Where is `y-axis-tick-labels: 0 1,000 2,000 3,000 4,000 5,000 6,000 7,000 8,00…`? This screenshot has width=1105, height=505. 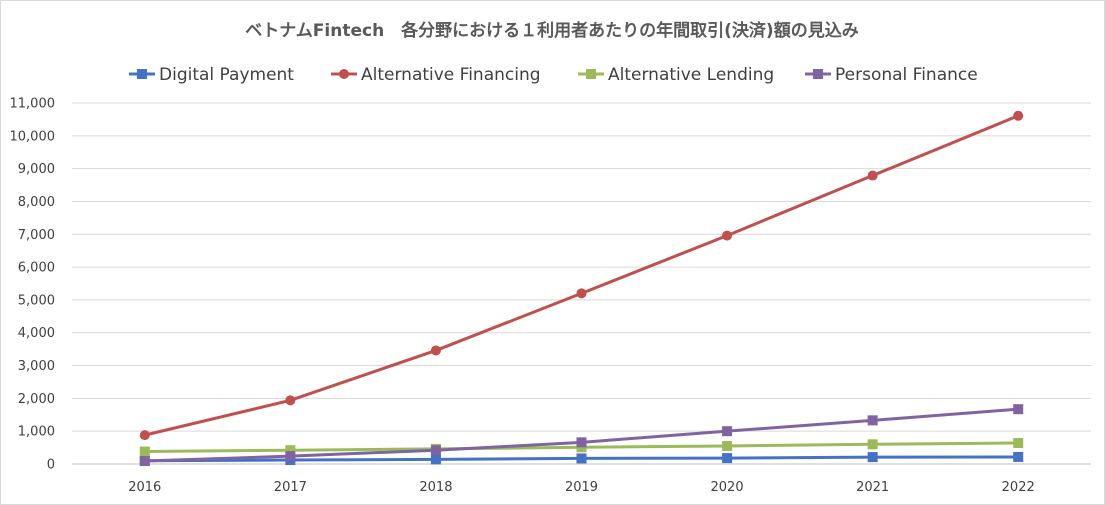
y-axis-tick-labels: 0 1,000 2,000 3,000 4,000 5,000 6,000 7,000 8,00… is located at coordinates (33, 285).